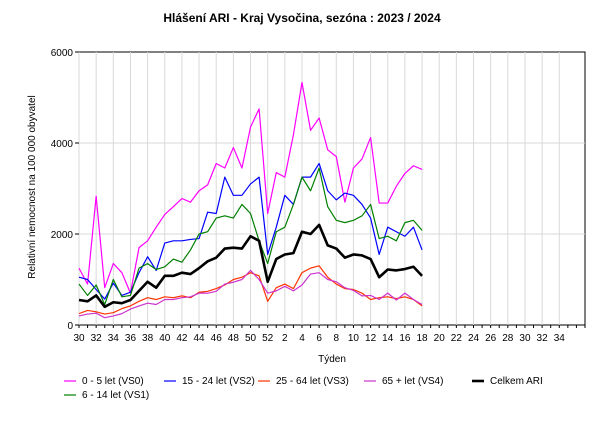 This screenshot has height=422, width=605. Describe the element at coordinates (285, 338) in the screenshot. I see `x-tick-label: 2` at that location.